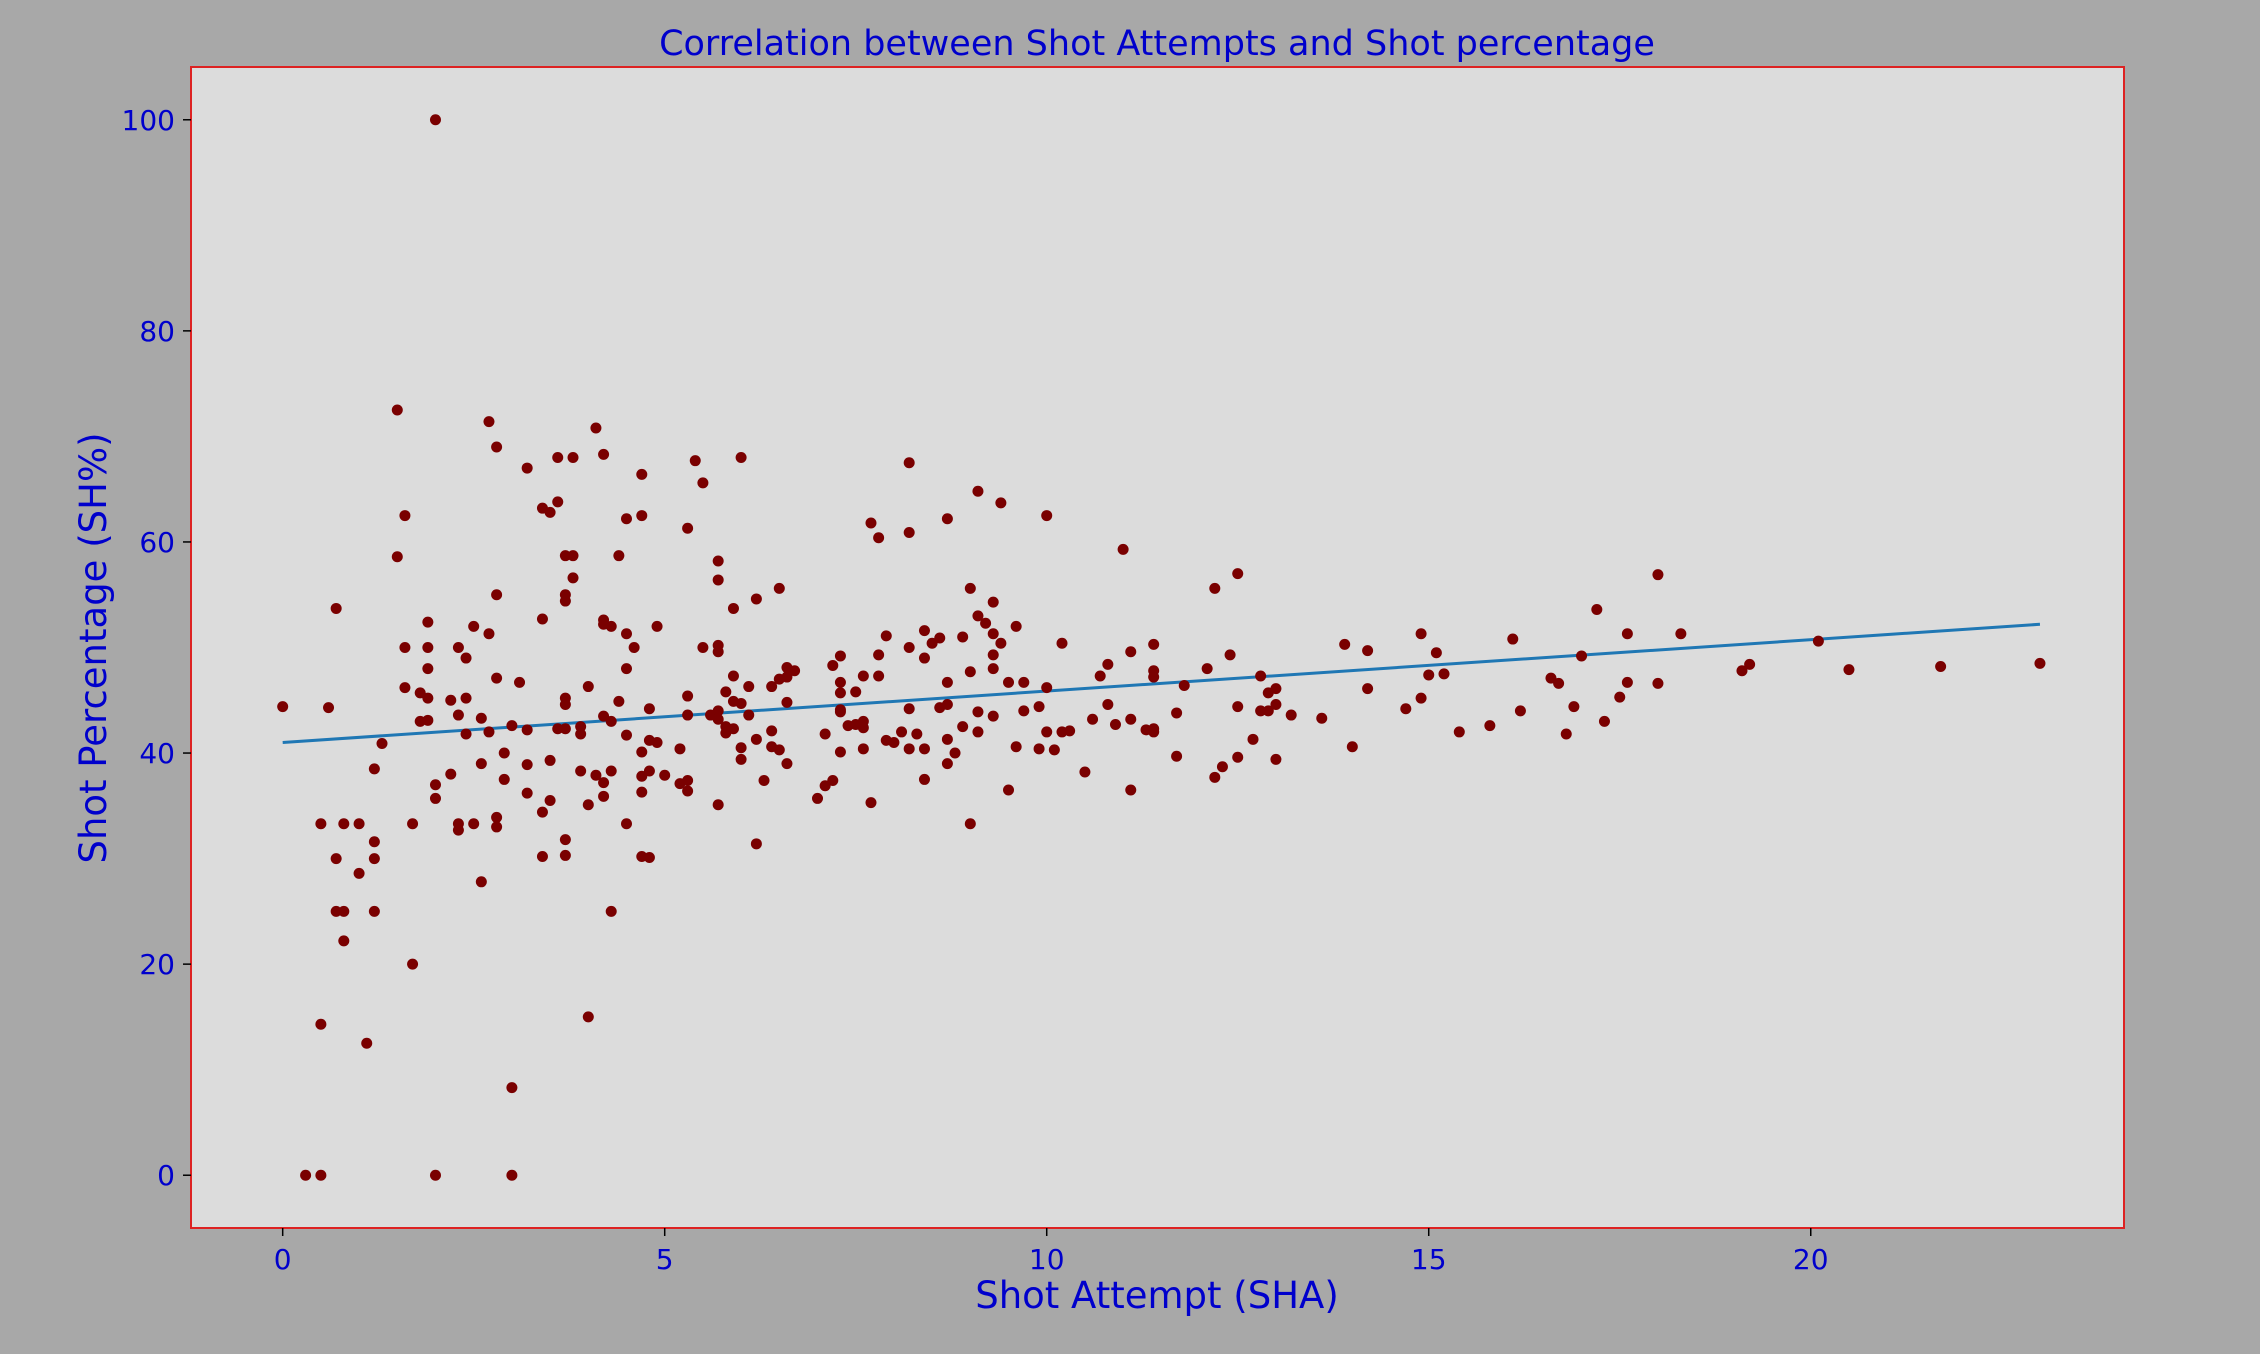  What do you see at coordinates (156, 648) in the screenshot?
I see `y-axis-ticks: 0 20 40 60 80 100` at bounding box center [156, 648].